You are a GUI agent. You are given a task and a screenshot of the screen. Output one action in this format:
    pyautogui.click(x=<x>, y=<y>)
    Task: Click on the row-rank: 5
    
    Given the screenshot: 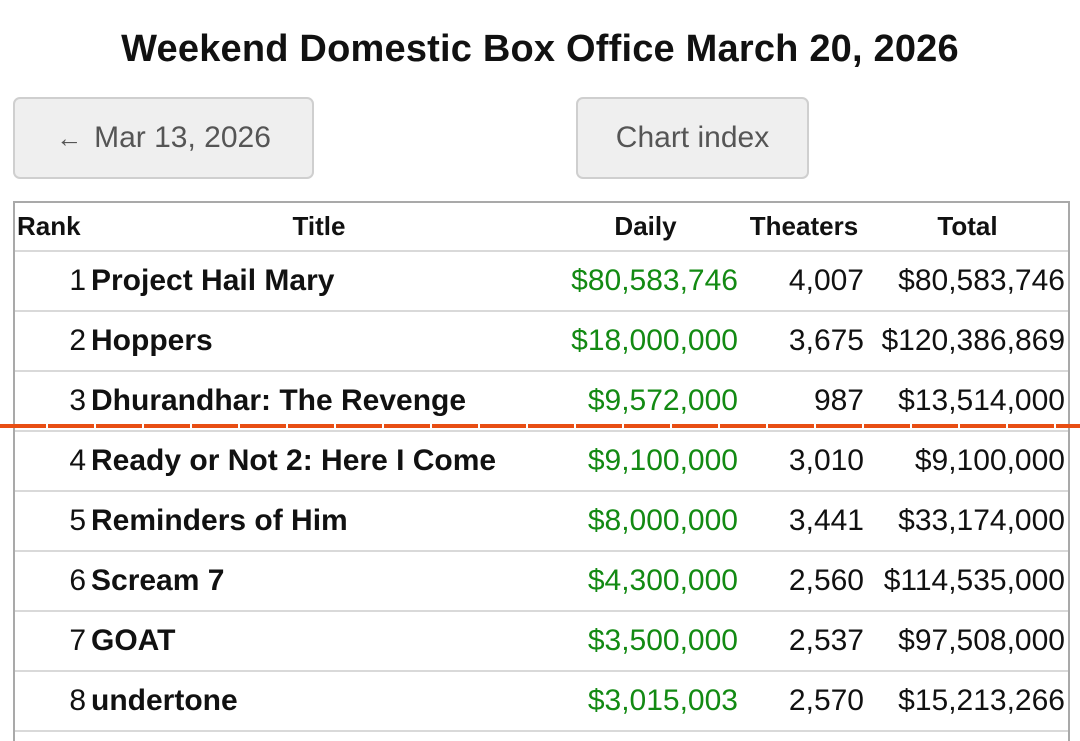 What is the action you would take?
    pyautogui.click(x=51, y=521)
    